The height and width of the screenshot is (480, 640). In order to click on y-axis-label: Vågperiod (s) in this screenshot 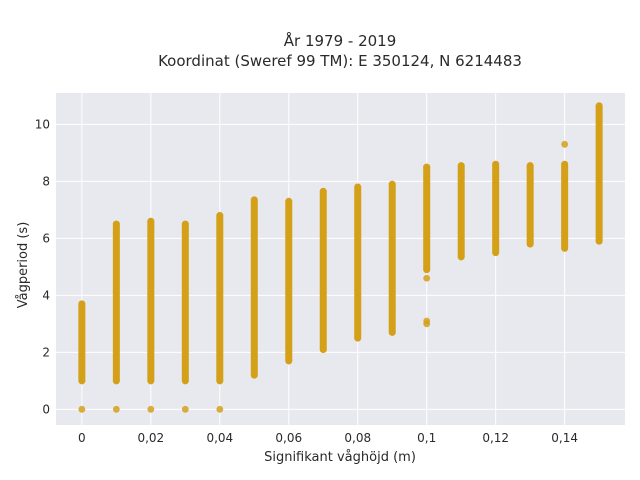, I will do `click(23, 265)`.